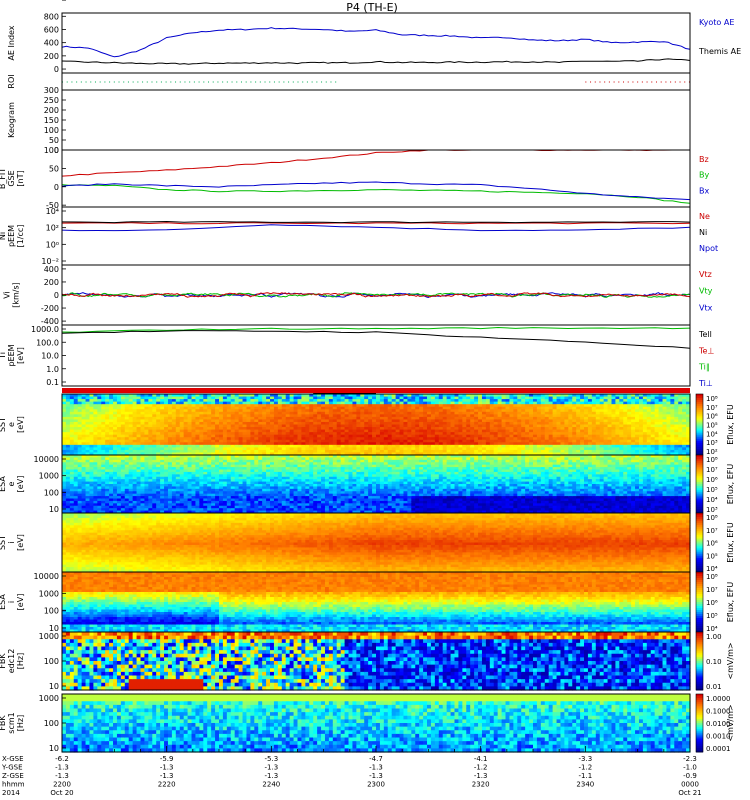 This screenshot has height=800, width=750. I want to click on keogram-ytick-label: 50, so click(54, 140).